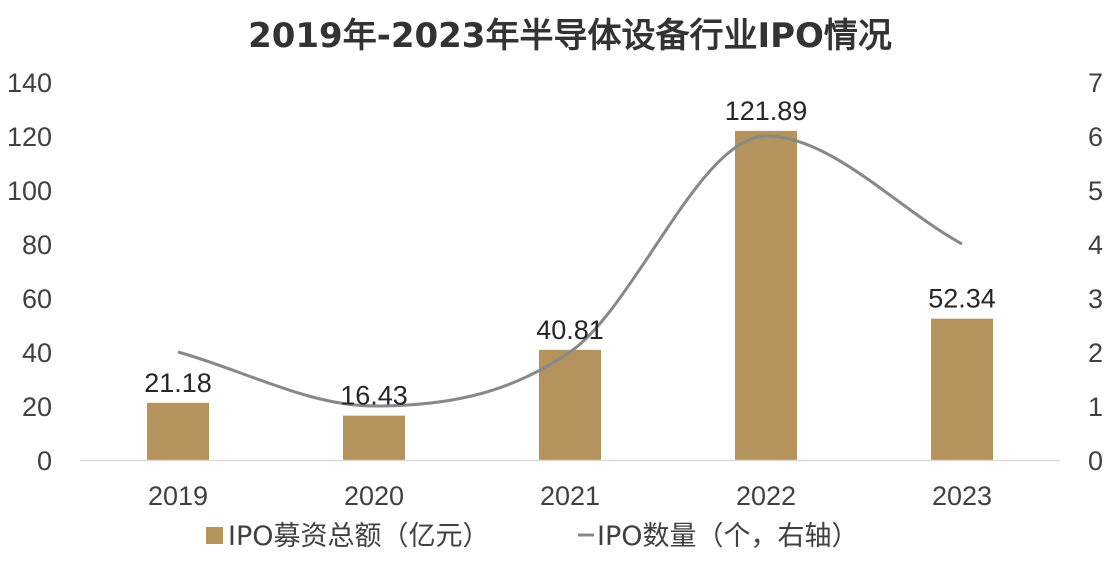 This screenshot has height=561, width=1112. Describe the element at coordinates (962, 299) in the screenshot. I see `bar-data-label: 52.34` at that location.